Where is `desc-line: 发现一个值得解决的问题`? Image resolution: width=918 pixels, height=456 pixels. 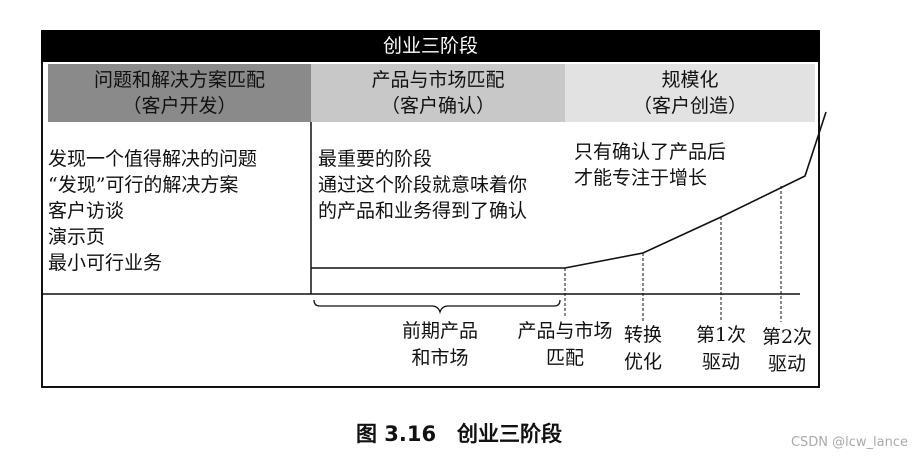
desc-line: 发现一个值得解决的问题 is located at coordinates (153, 159).